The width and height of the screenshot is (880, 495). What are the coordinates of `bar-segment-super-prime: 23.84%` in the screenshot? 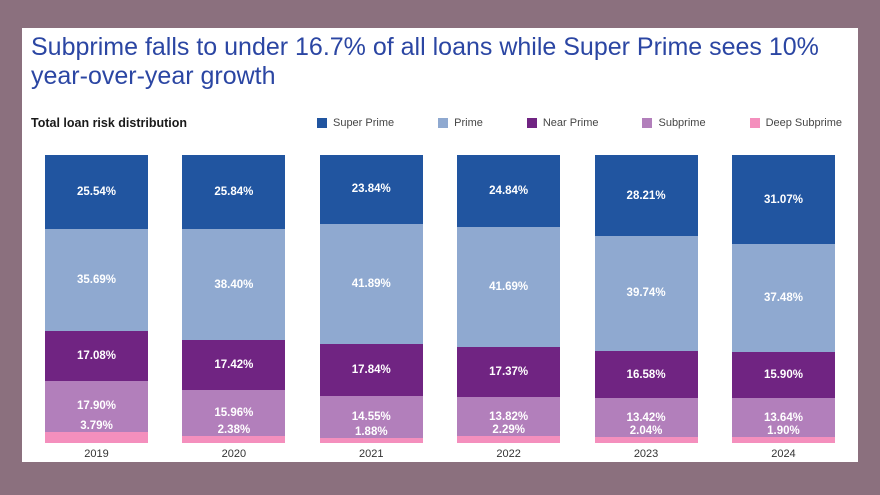 It's located at (371, 189).